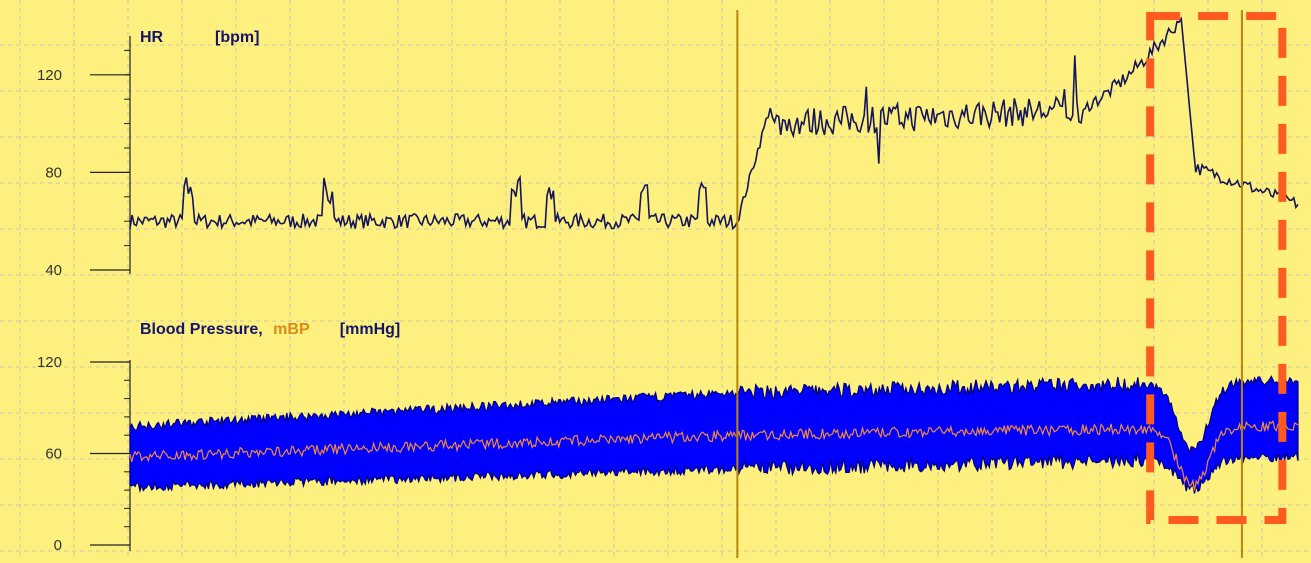  What do you see at coordinates (1216, 268) in the screenshot?
I see `highlight-box` at bounding box center [1216, 268].